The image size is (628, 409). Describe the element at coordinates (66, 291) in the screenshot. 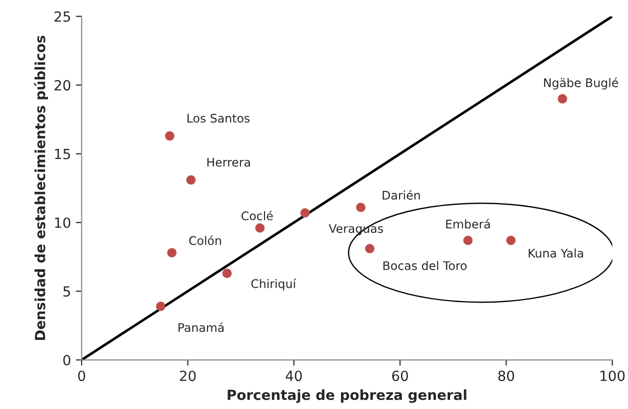

I see `y-tick-label: 5` at that location.